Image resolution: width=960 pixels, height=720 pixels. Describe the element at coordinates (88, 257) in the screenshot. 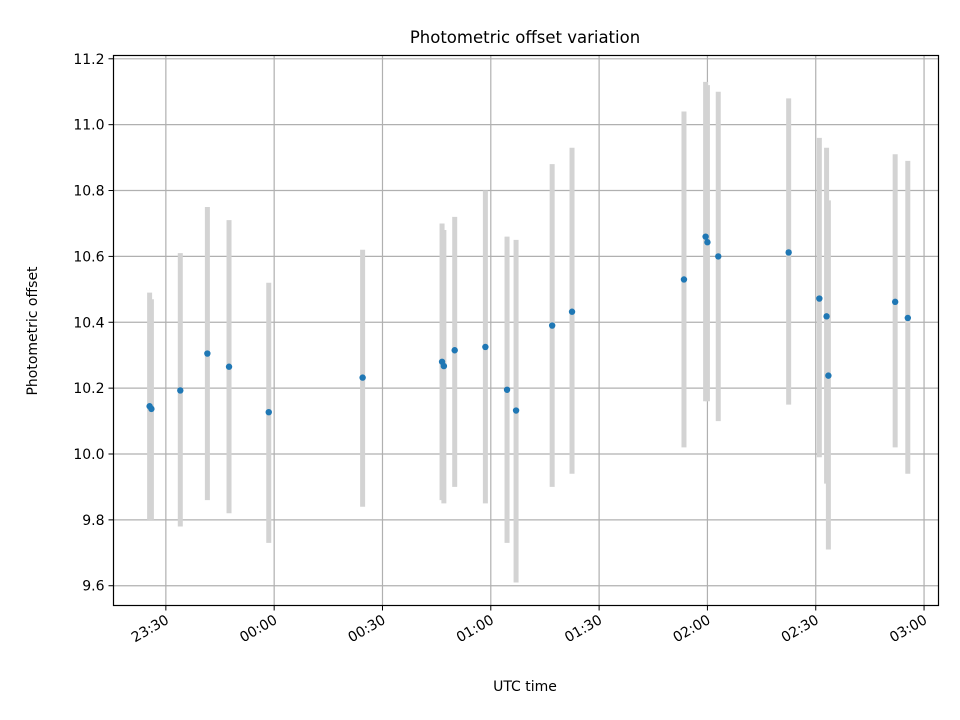

I see `y-tick-label: 10.6` at that location.